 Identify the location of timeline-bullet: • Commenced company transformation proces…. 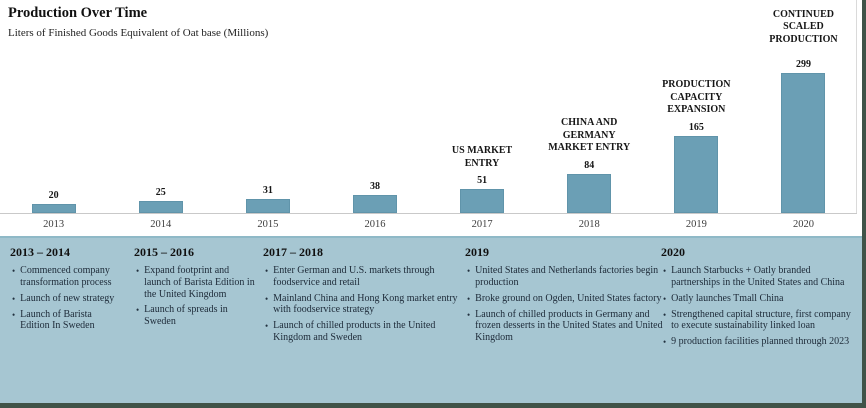
(64, 277).